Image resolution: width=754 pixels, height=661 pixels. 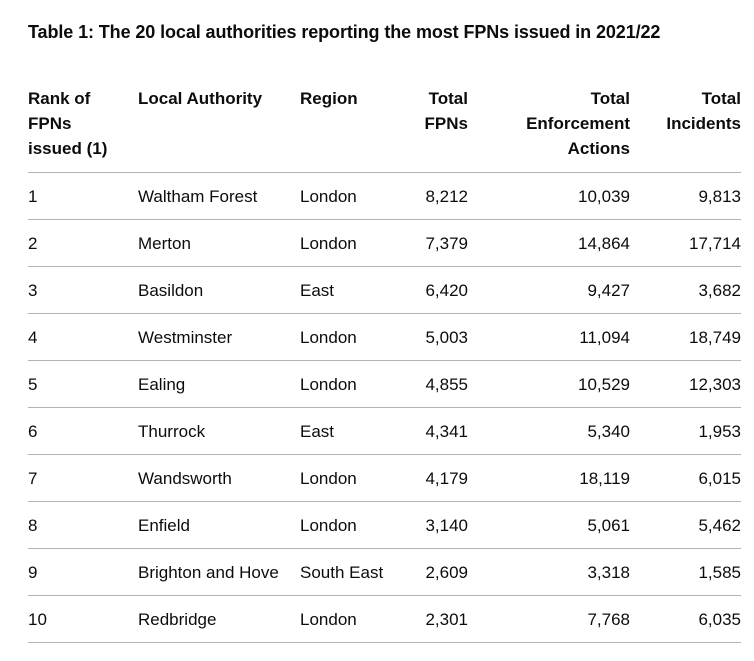 I want to click on table-row: 6 Thurrock East 4,341 5,340 1,953, so click(x=384, y=431).